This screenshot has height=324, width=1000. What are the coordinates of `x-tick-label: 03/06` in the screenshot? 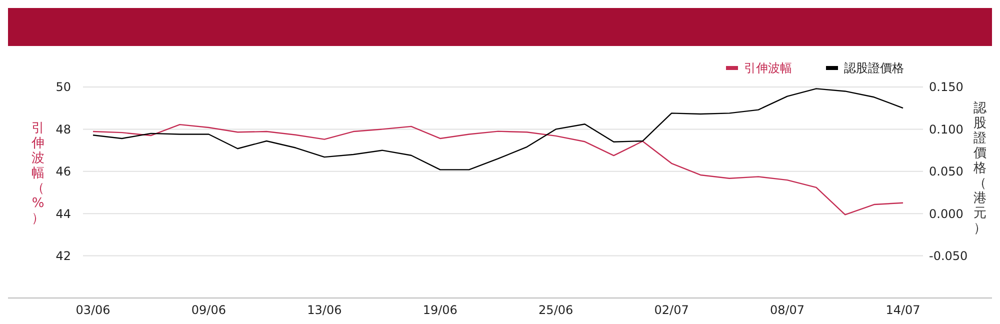 It's located at (93, 310).